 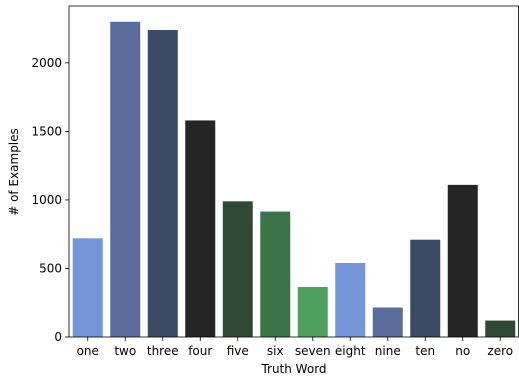 What do you see at coordinates (275, 351) in the screenshot?
I see `x-tick-label: six` at bounding box center [275, 351].